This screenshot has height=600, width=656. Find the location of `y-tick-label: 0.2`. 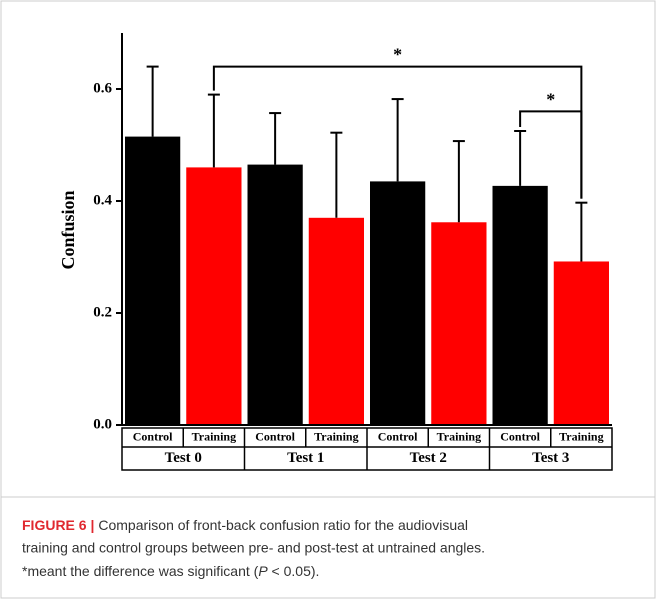

y-tick-label: 0.2 is located at coordinates (102, 312).